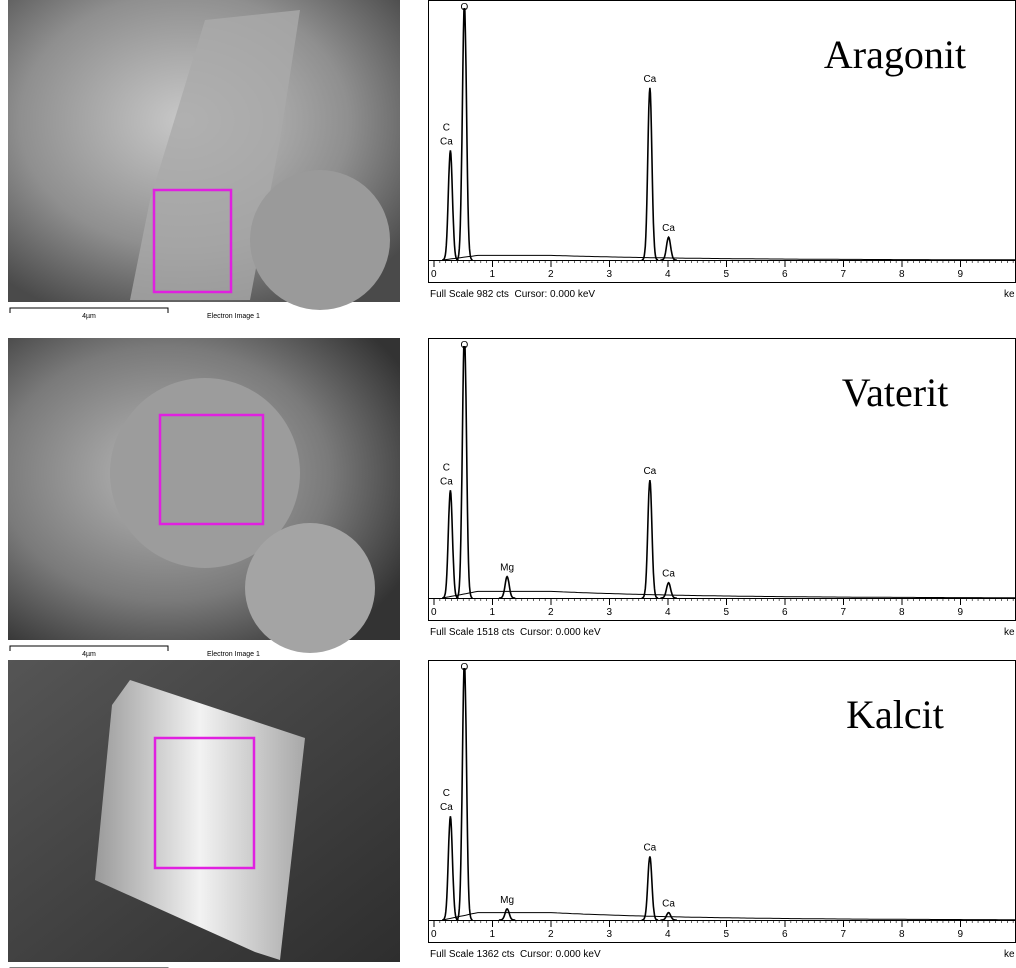 The height and width of the screenshot is (968, 1016). What do you see at coordinates (895, 714) in the screenshot?
I see `mineral-label: Kalcit` at bounding box center [895, 714].